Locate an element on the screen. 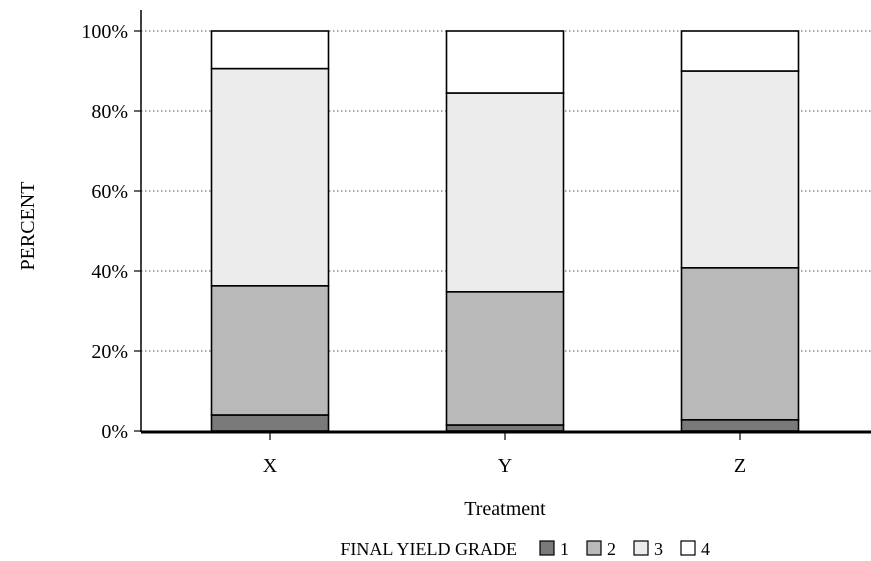  y-axis-ticks: 0% 20% 40% 60% 80% 100% is located at coordinates (111, 232).